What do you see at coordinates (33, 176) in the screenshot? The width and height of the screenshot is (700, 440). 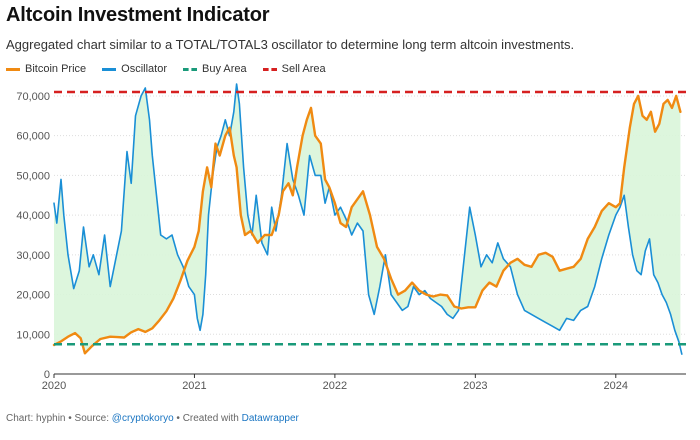 I see `y-tick-label: 50,000` at bounding box center [33, 176].